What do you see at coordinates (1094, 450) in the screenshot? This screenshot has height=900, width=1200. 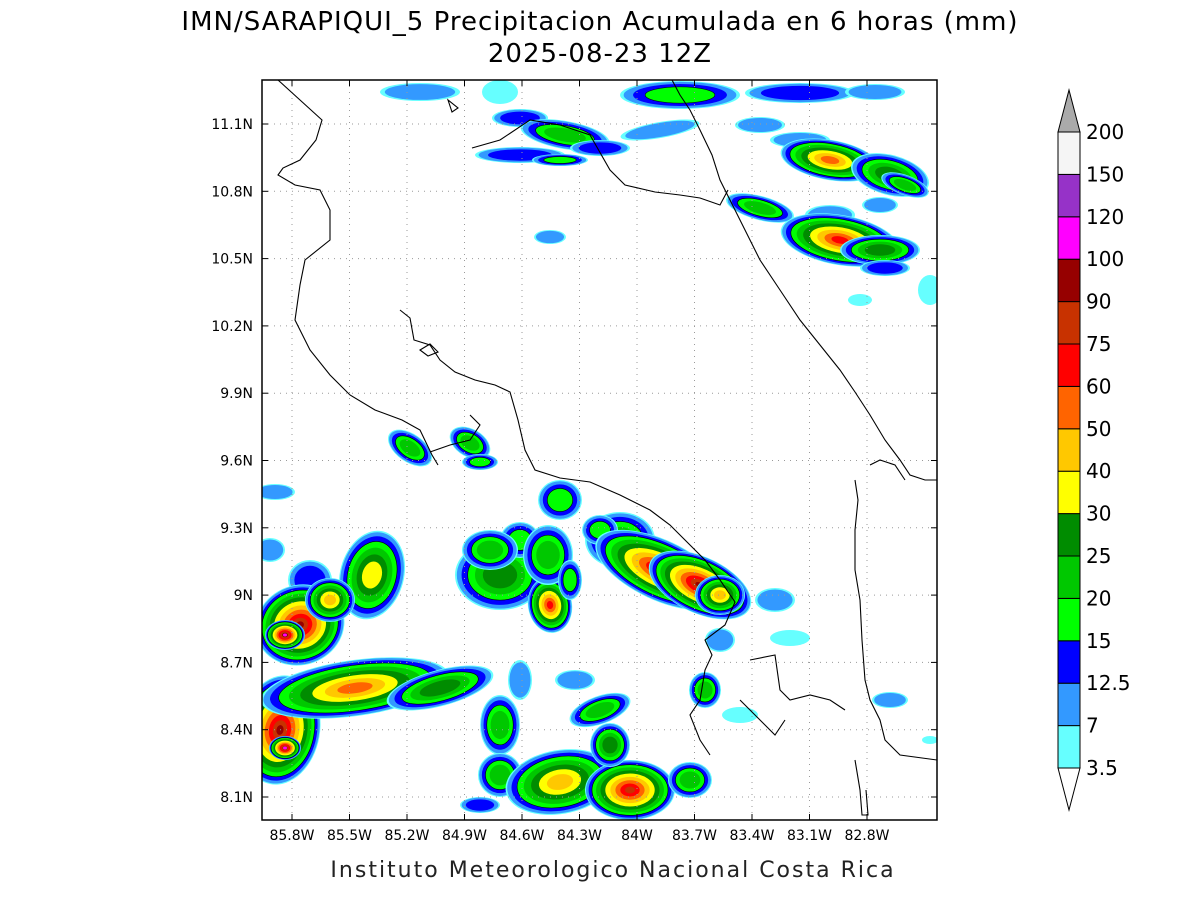 I see `precipitation-colorbar: 3.5 7 12.5 15 20 25 30 40 50 60 75 90 100 120 150 200` at bounding box center [1094, 450].